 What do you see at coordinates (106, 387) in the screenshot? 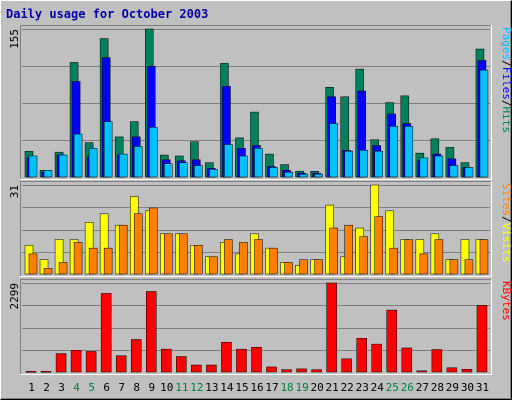
I see `x-tick-label: 6` at bounding box center [106, 387].